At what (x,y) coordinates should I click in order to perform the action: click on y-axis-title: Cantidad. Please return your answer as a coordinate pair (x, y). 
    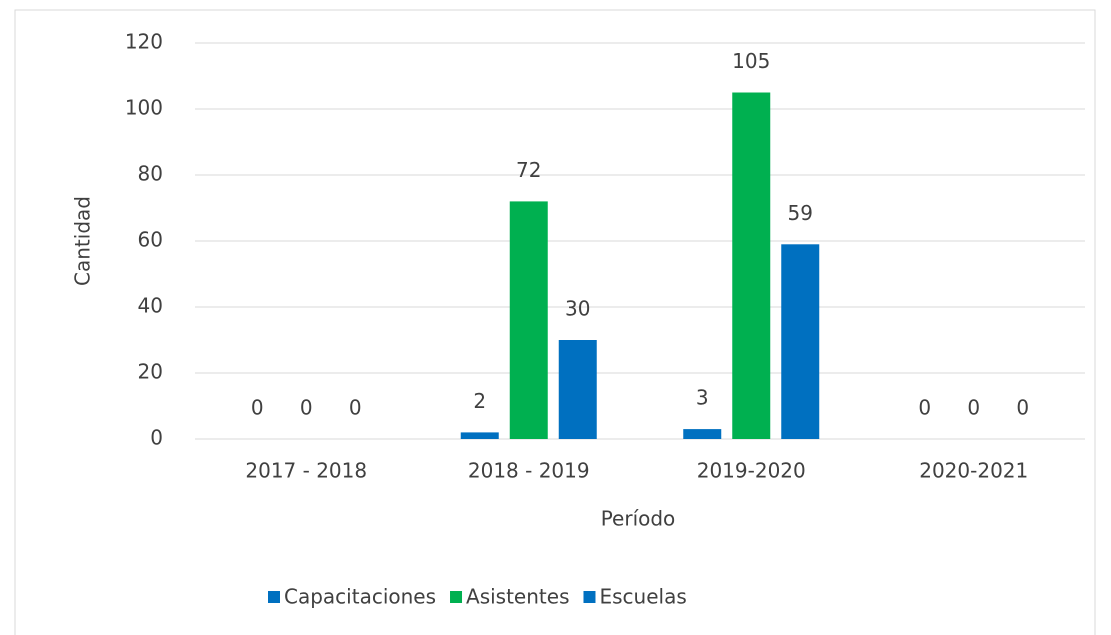
    Looking at the image, I should click on (83, 241).